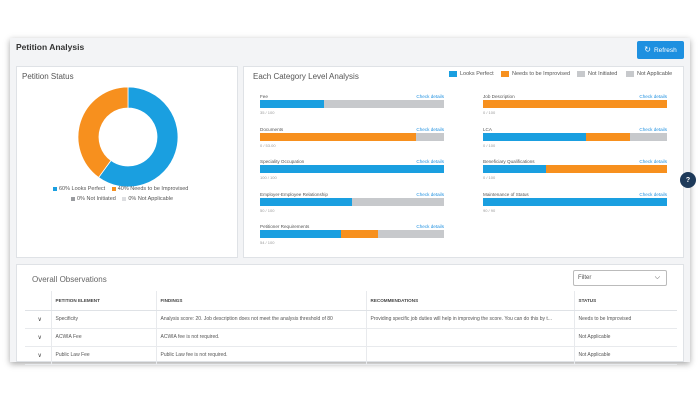  Describe the element at coordinates (264, 96) in the screenshot. I see `category-name: Fee` at that location.